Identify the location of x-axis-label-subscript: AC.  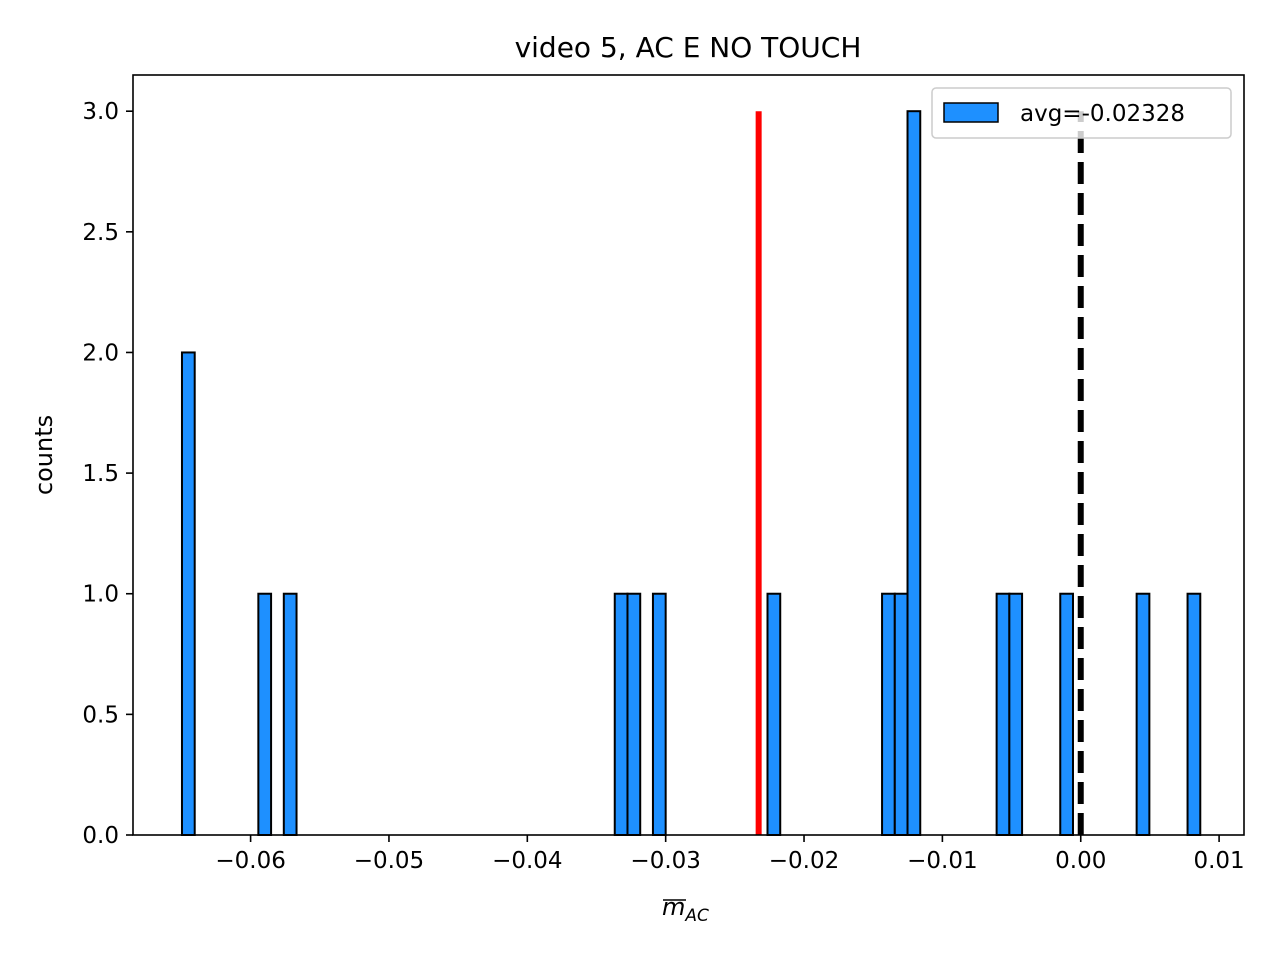
(696, 916).